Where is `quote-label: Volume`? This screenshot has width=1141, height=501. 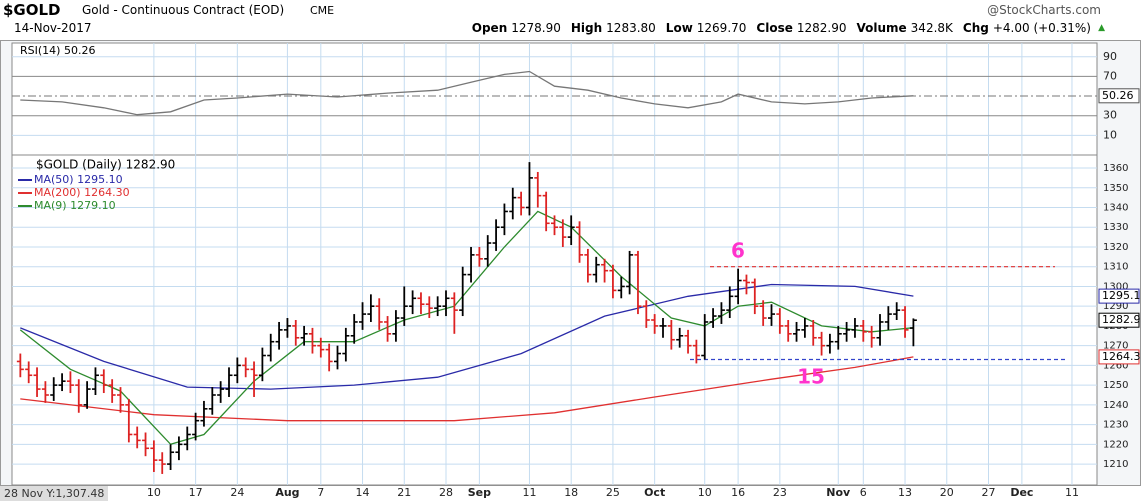 quote-label: Volume is located at coordinates (881, 28).